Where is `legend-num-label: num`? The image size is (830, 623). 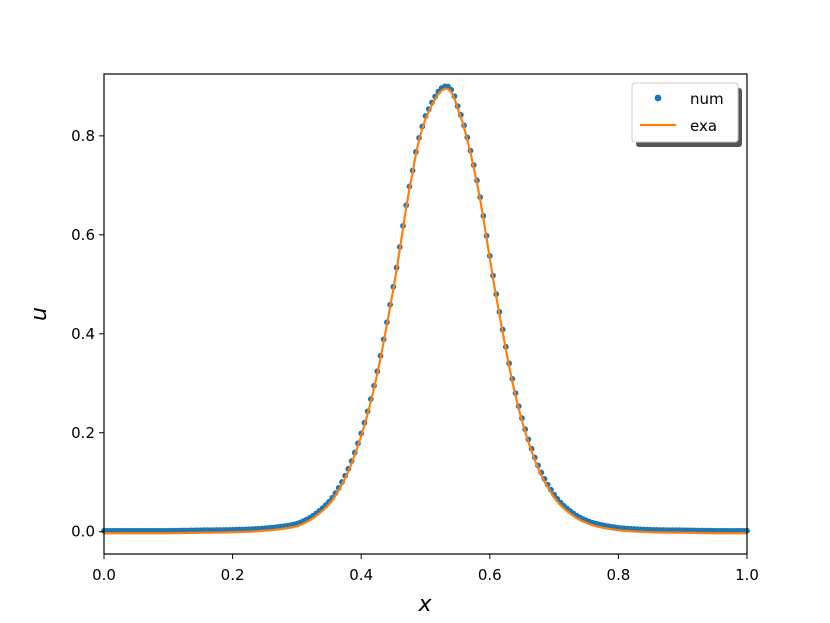
legend-num-label: num is located at coordinates (707, 99).